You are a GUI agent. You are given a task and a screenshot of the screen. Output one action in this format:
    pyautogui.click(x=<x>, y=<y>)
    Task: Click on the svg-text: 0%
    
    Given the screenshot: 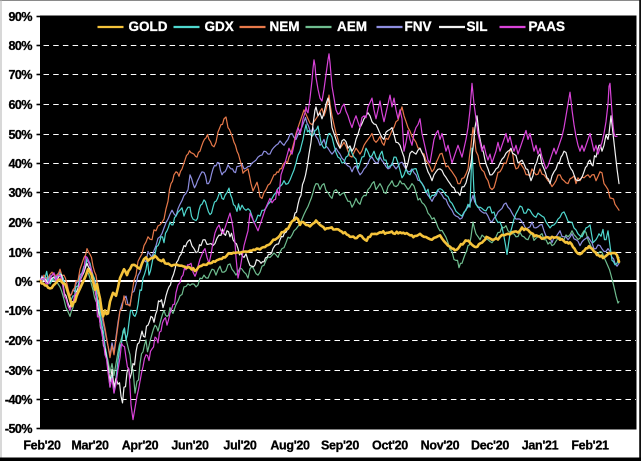 What is the action you would take?
    pyautogui.click(x=23, y=282)
    